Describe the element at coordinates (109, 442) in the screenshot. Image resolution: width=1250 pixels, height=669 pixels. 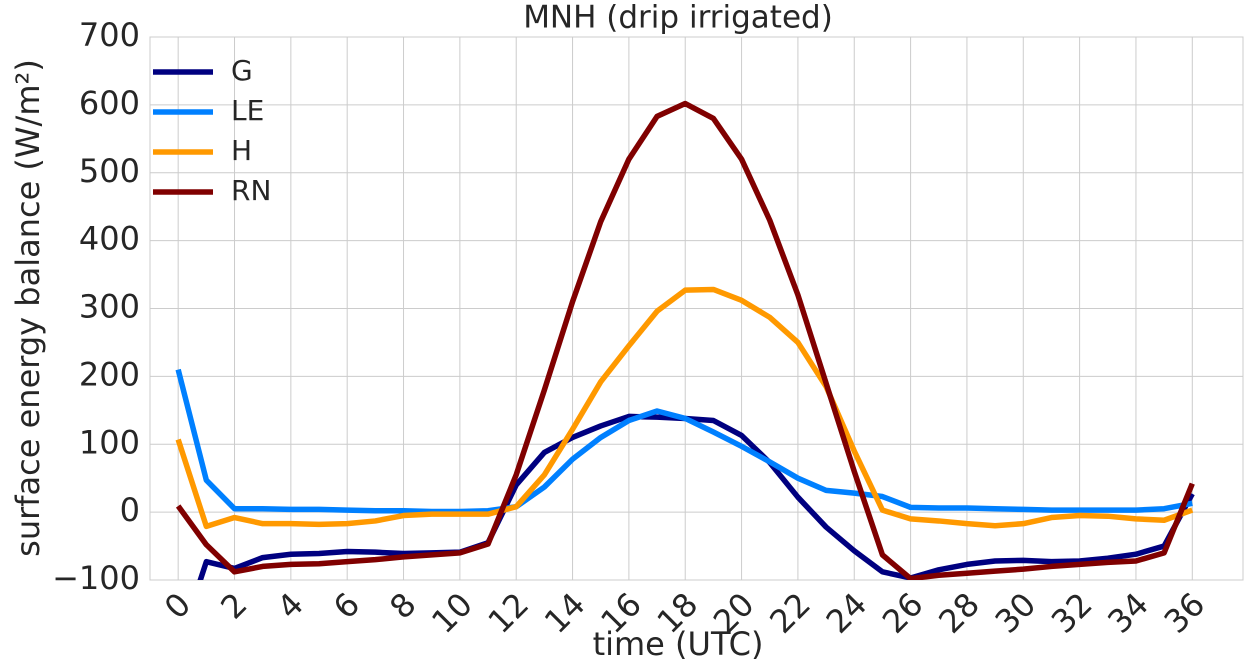
I see `y-tick-label: 100` at that location.